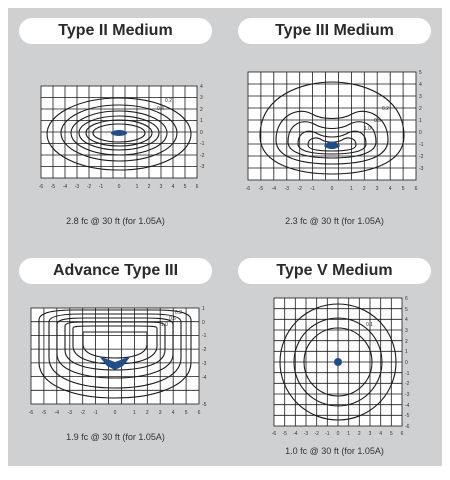  Describe the element at coordinates (421, 121) in the screenshot. I see `y-tick-labels: 5 4 3 2 1 0 -1 -2 -3` at that location.